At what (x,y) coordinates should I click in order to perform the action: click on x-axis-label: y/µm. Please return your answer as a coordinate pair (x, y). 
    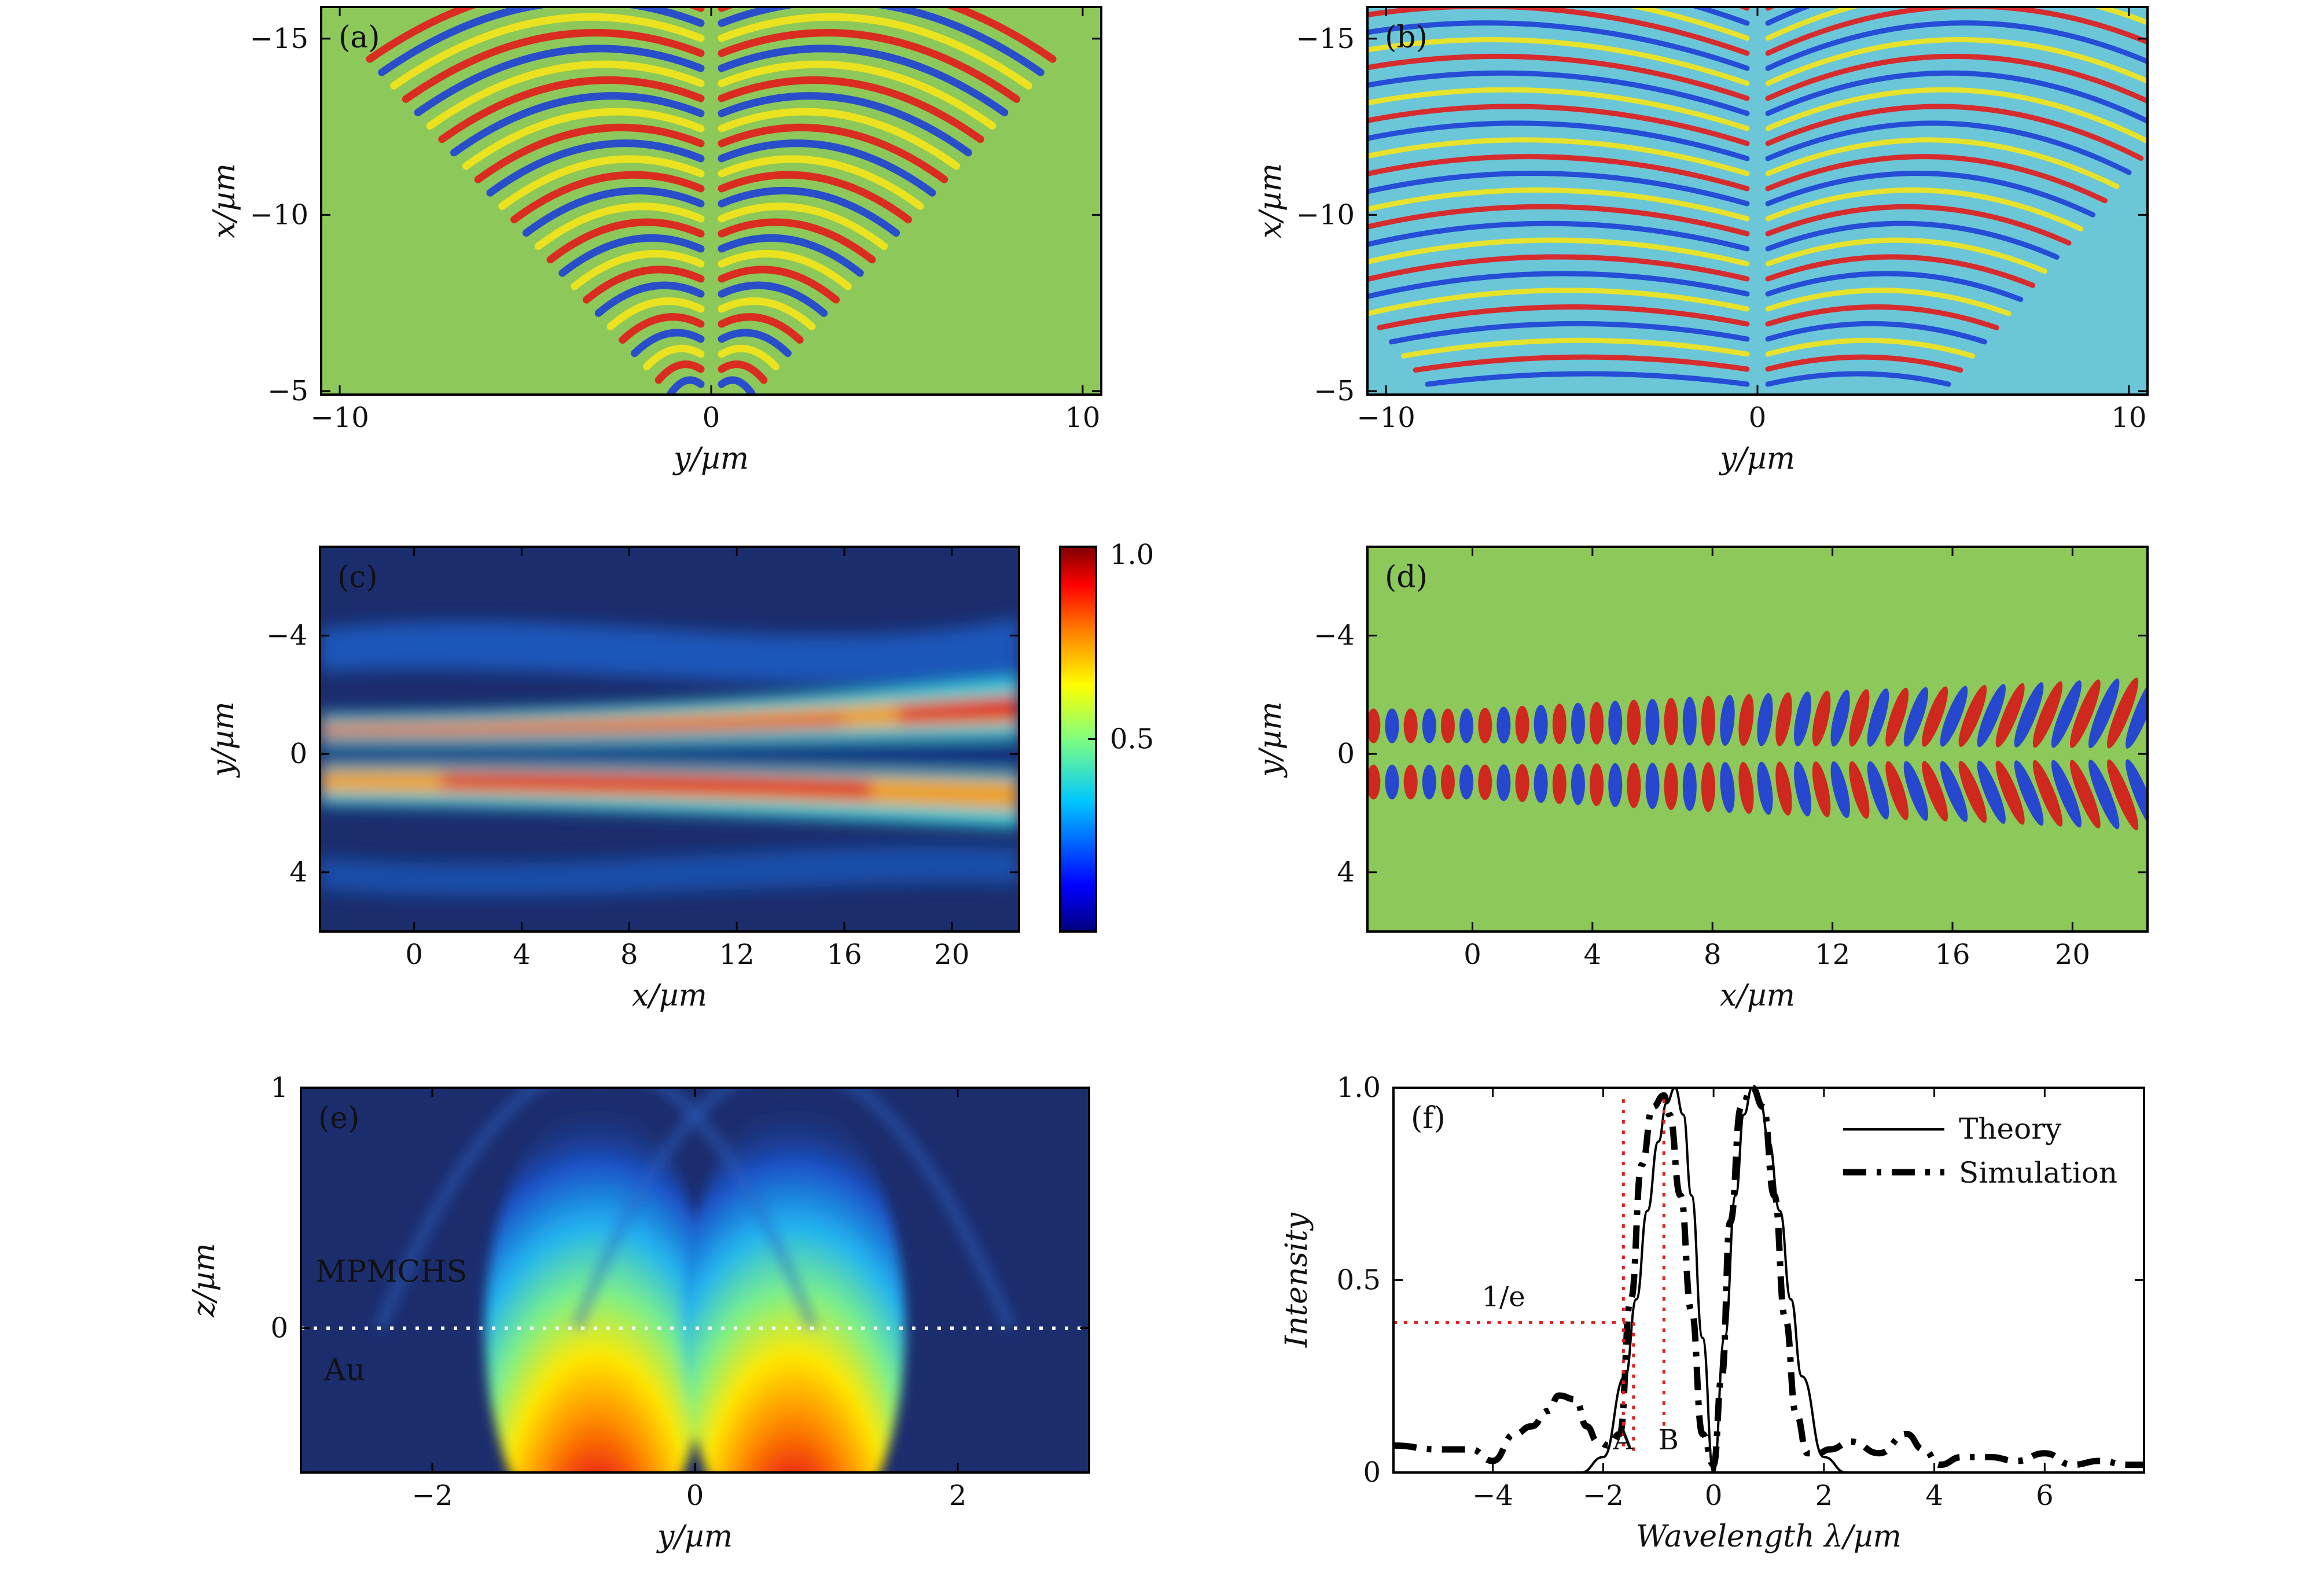
    Looking at the image, I should click on (1757, 459).